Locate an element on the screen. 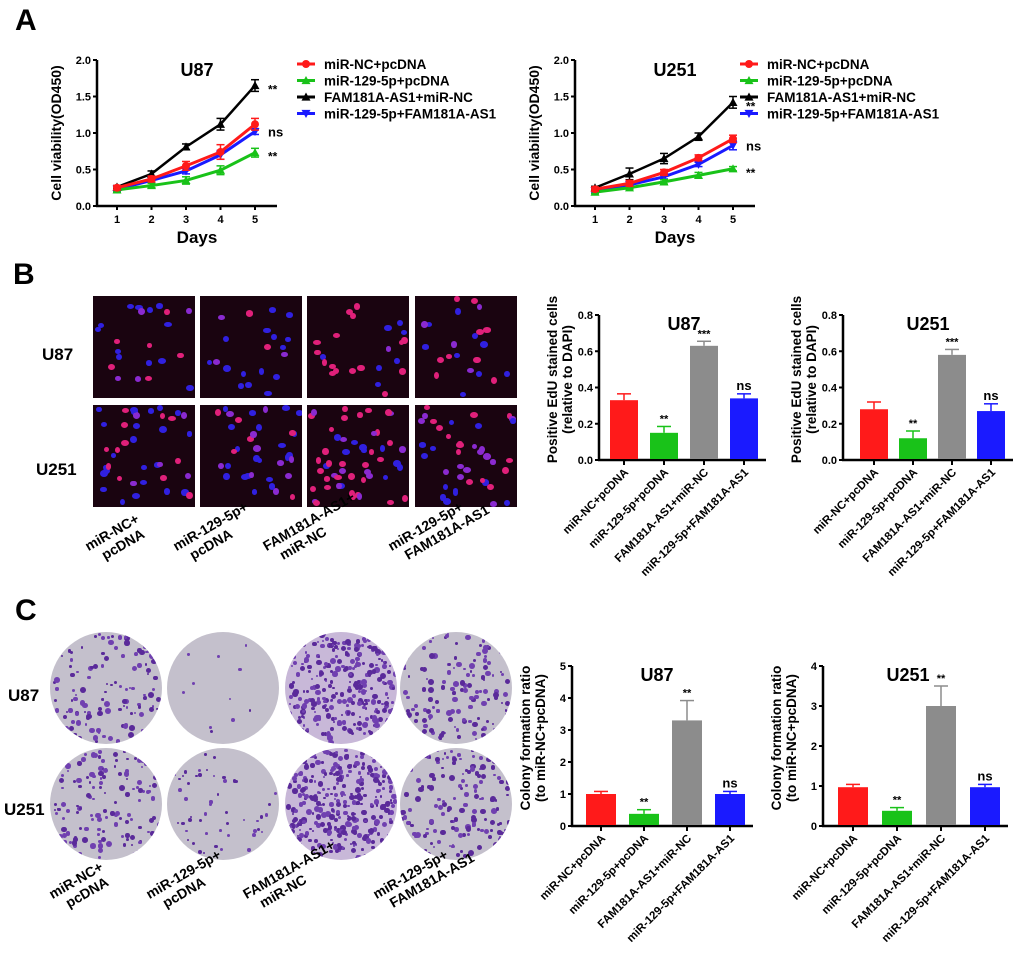 The image size is (1020, 956). y-tick-label: 5 is located at coordinates (563, 667).